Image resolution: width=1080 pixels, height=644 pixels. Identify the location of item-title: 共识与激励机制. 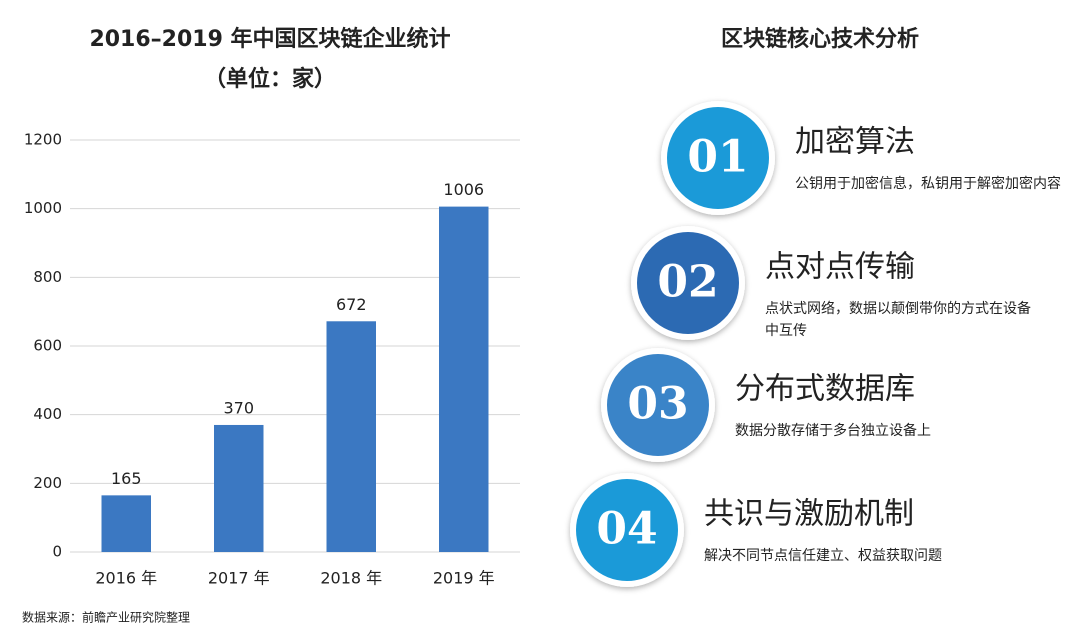
(809, 514).